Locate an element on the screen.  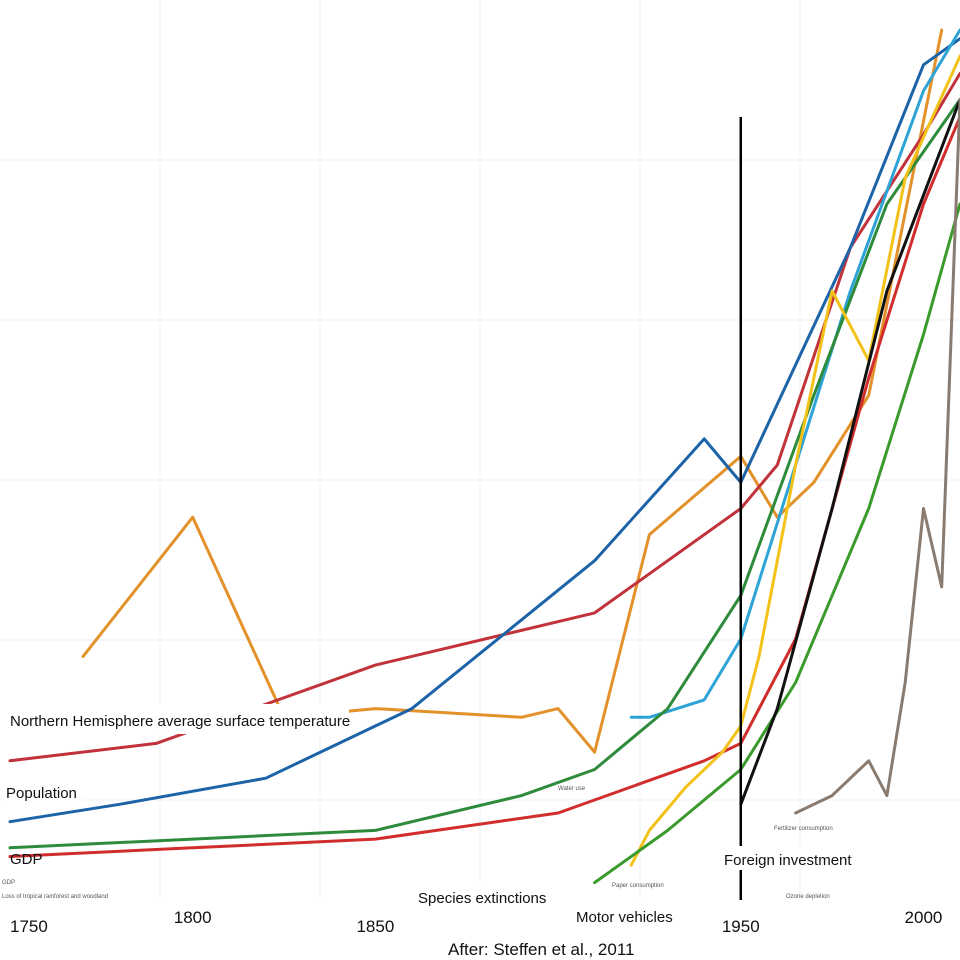
x-tick-1800: 1800 is located at coordinates (193, 917).